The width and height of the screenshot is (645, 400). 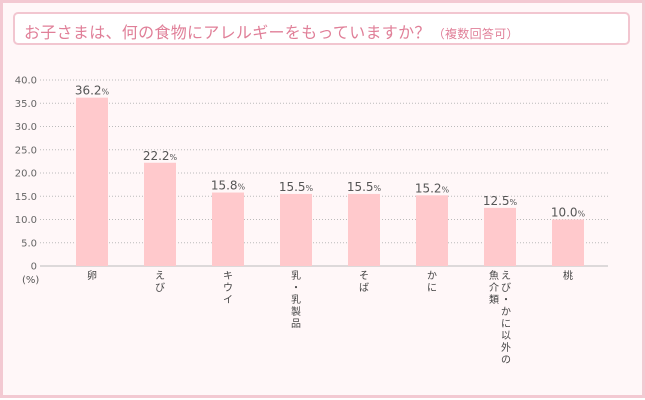 What do you see at coordinates (228, 288) in the screenshot?
I see `category-label-char: ウ` at bounding box center [228, 288].